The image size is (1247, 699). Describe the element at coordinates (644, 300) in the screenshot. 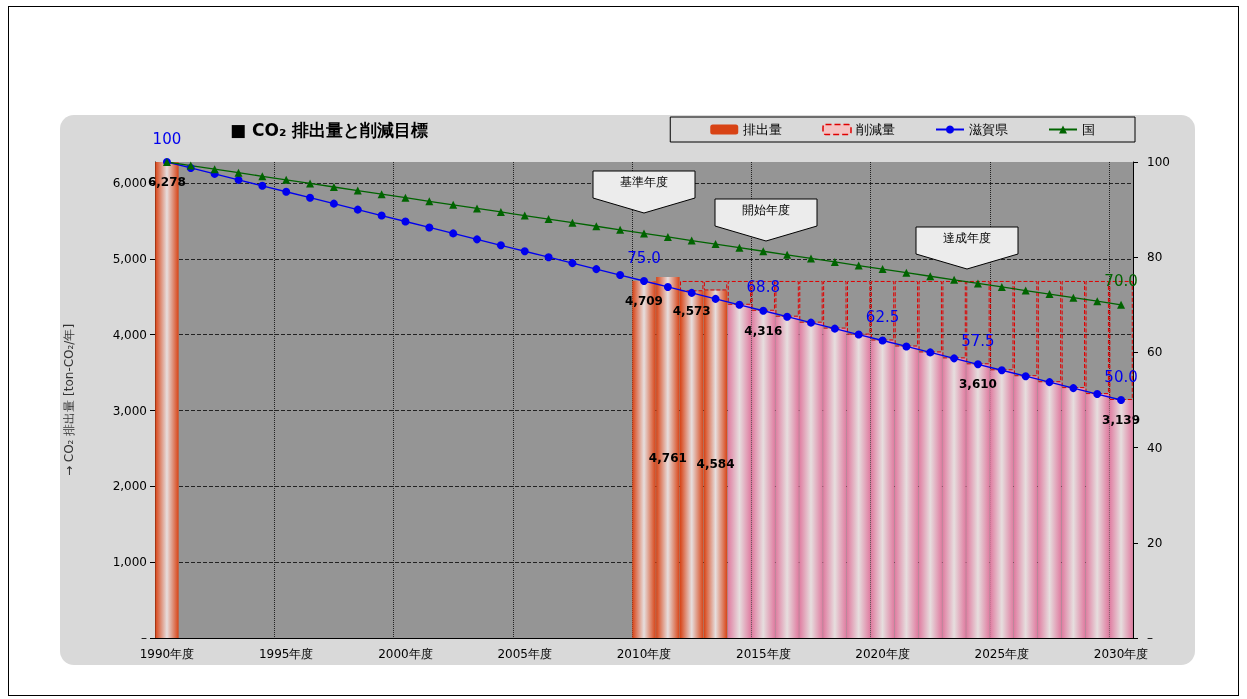

I see `data-label: 4,709` at that location.